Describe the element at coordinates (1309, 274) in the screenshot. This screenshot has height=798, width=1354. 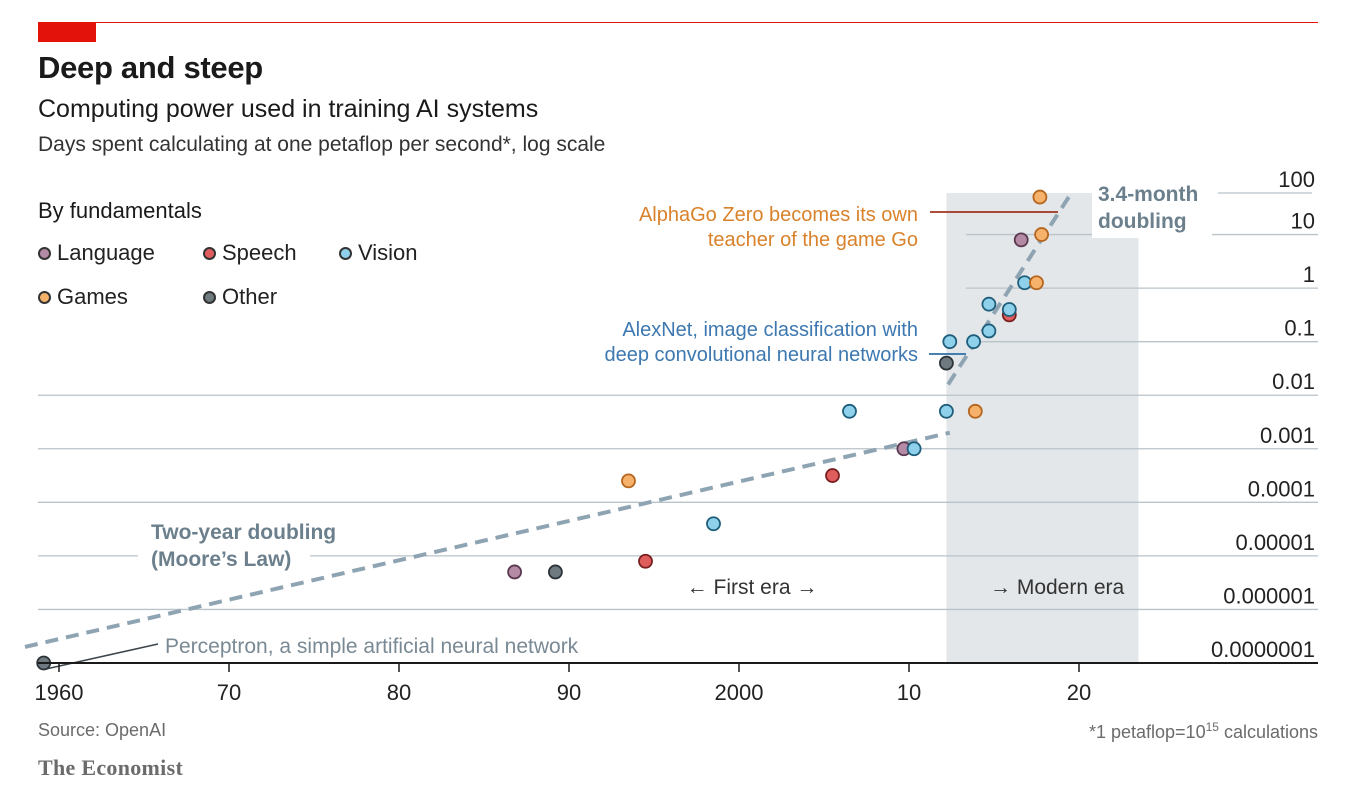
I see `y-tick-1: 1` at that location.